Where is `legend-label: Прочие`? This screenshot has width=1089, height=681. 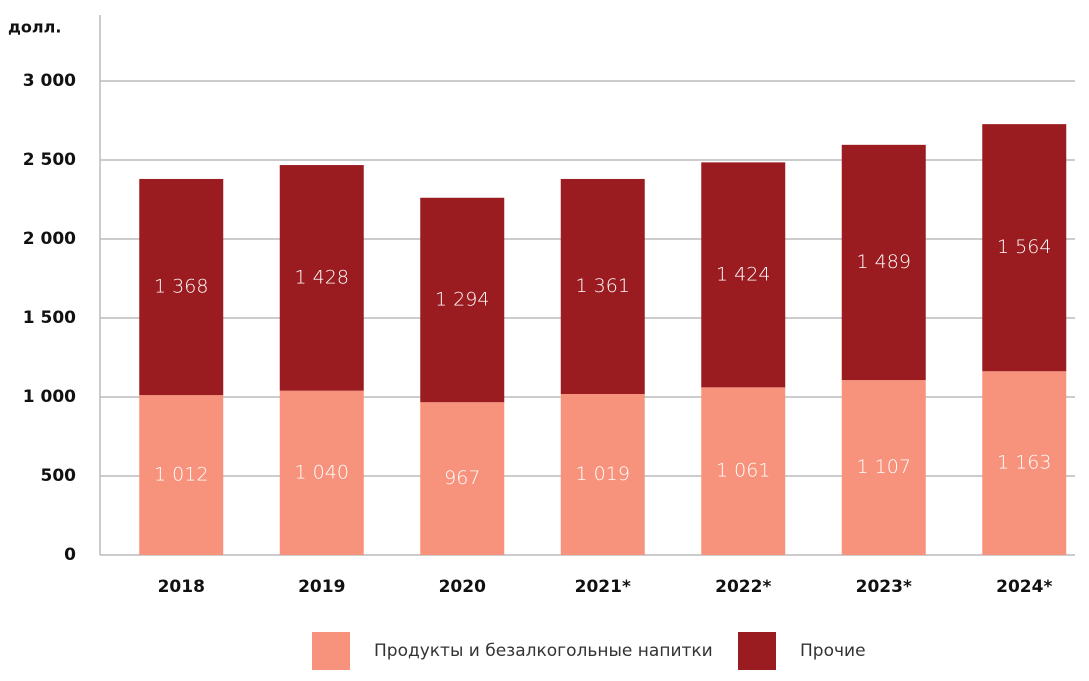
legend-label: Прочие is located at coordinates (833, 651).